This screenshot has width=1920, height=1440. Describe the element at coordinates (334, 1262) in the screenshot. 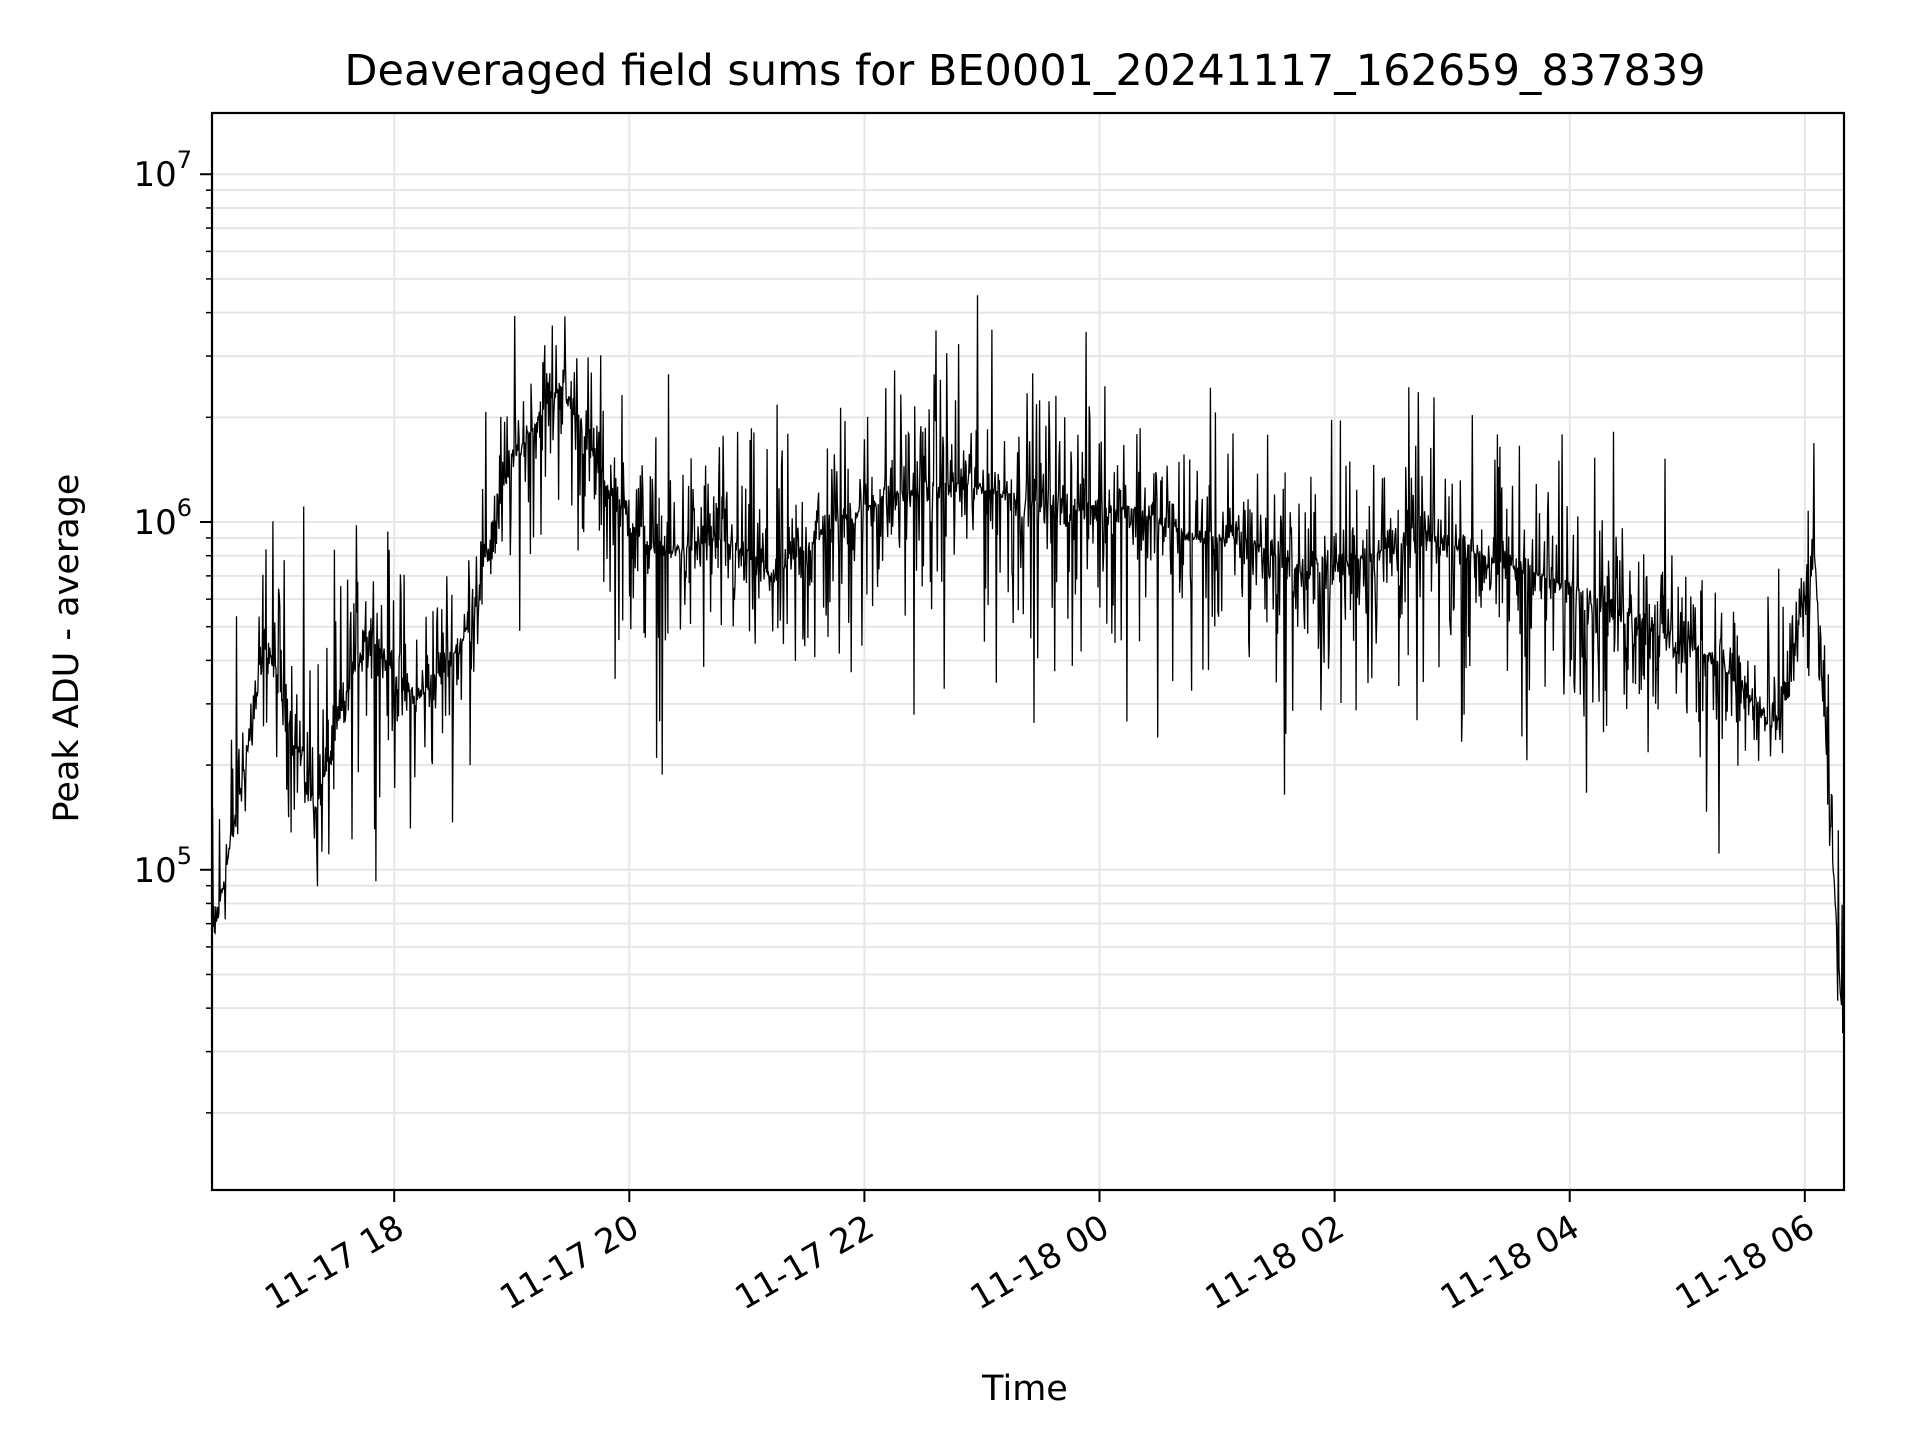

I see `x-tick-label: 11-17 18` at that location.